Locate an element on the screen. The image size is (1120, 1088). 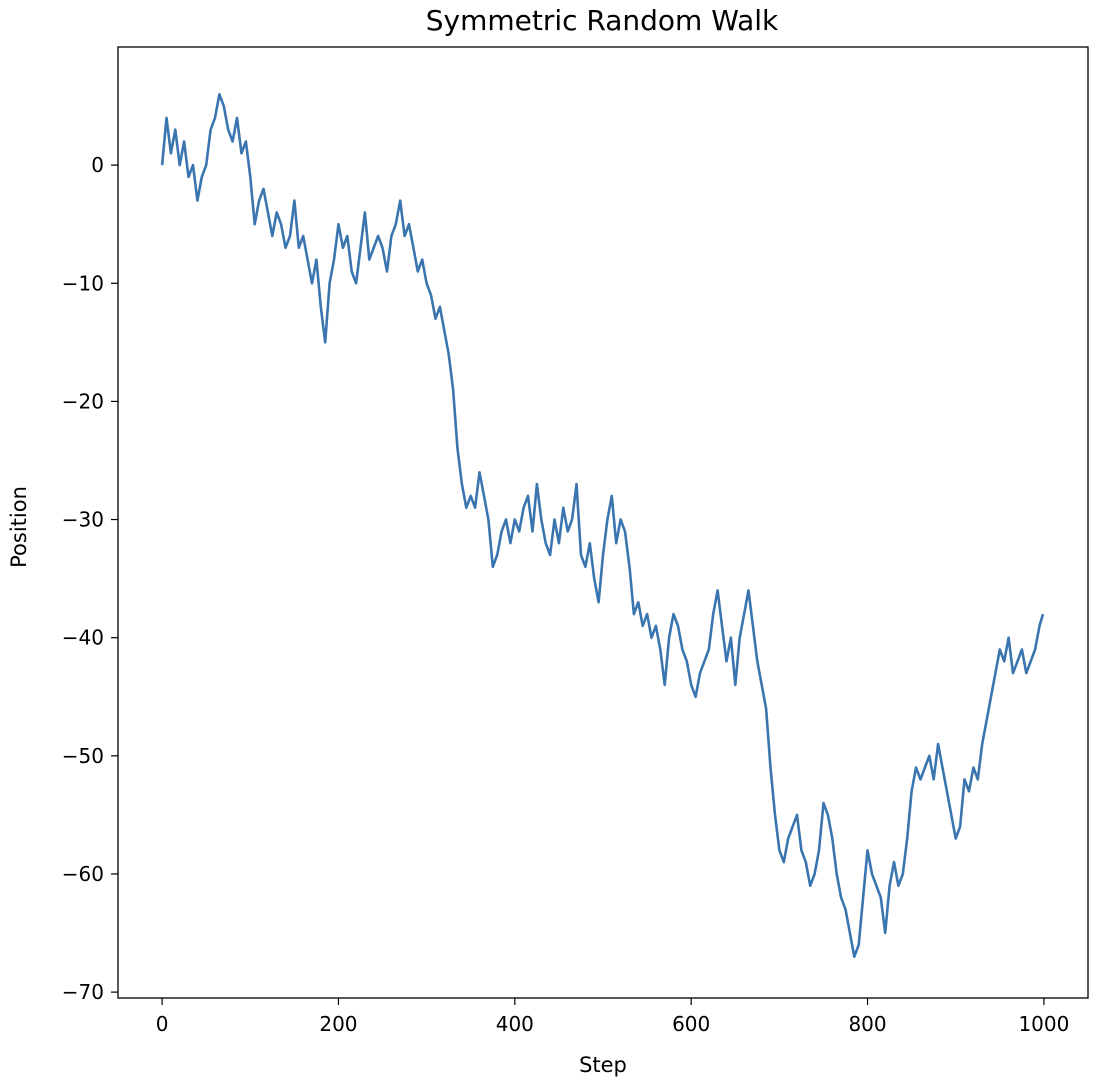
y-tick-label: −10 is located at coordinates (83, 283).